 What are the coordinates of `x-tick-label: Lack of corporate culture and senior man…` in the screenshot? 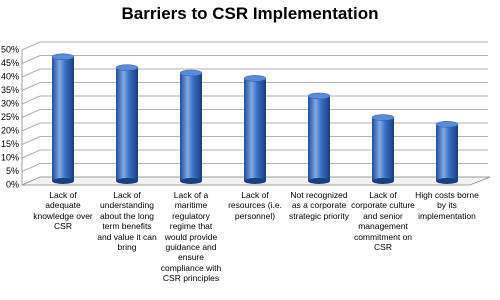 It's located at (383, 221).